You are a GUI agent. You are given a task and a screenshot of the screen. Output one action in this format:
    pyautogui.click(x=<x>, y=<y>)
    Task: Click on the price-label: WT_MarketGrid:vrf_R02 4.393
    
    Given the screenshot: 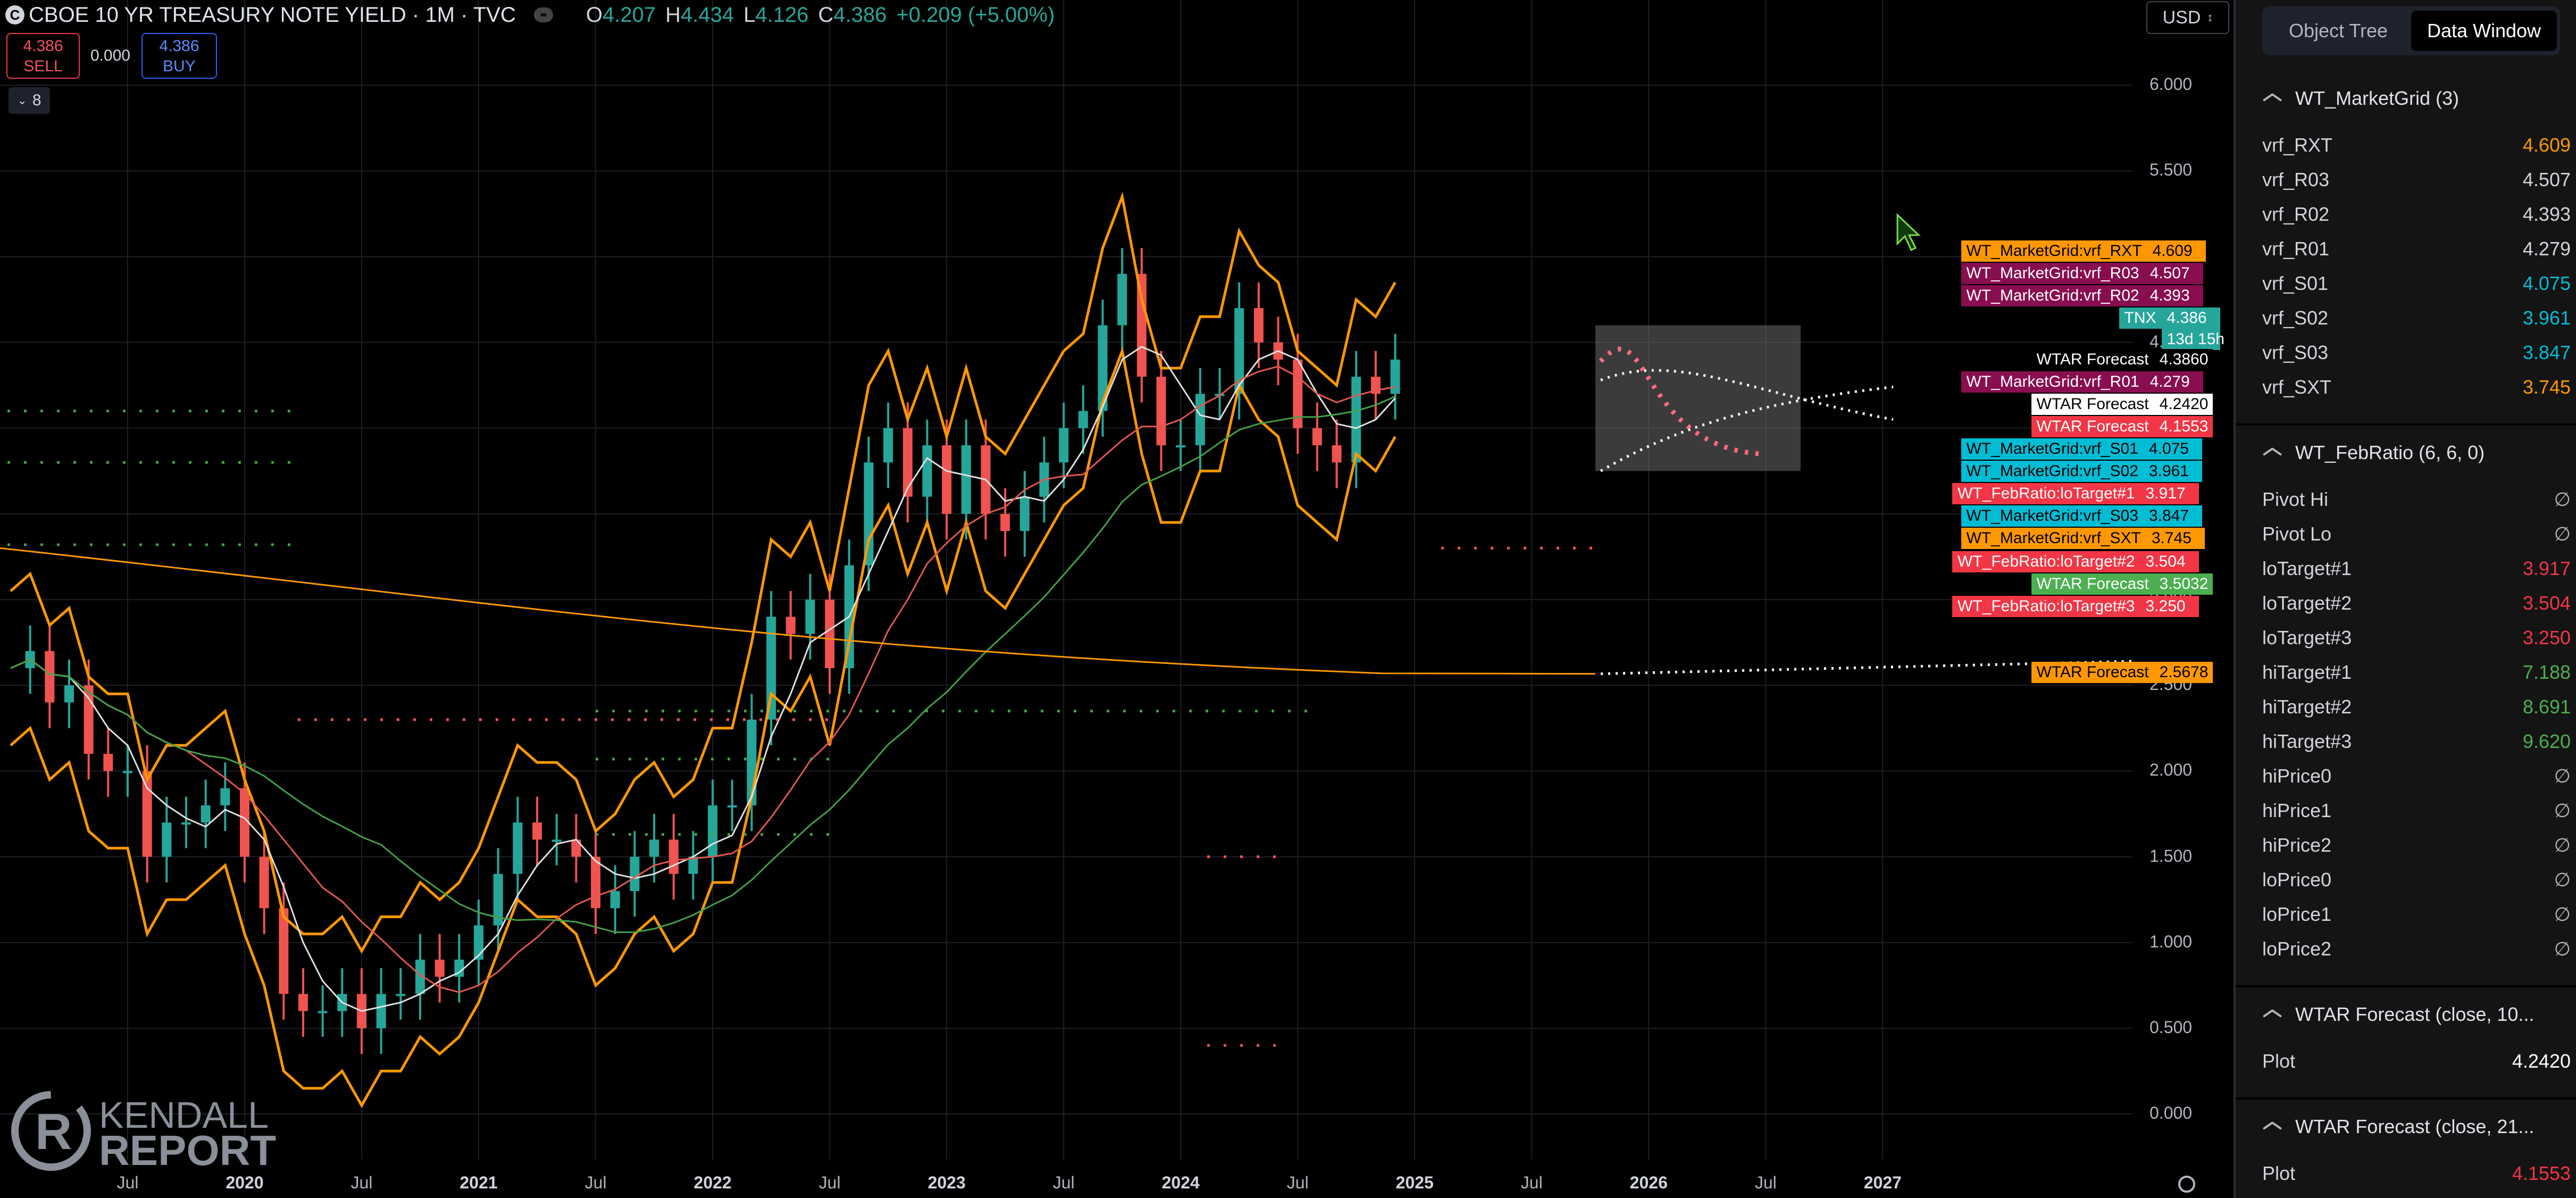 What is the action you would take?
    pyautogui.click(x=2082, y=295)
    